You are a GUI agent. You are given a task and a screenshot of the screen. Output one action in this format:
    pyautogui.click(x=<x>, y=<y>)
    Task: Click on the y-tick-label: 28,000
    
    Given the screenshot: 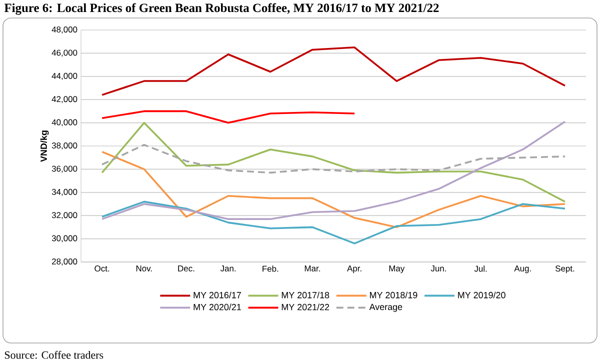 What is the action you would take?
    pyautogui.click(x=65, y=262)
    